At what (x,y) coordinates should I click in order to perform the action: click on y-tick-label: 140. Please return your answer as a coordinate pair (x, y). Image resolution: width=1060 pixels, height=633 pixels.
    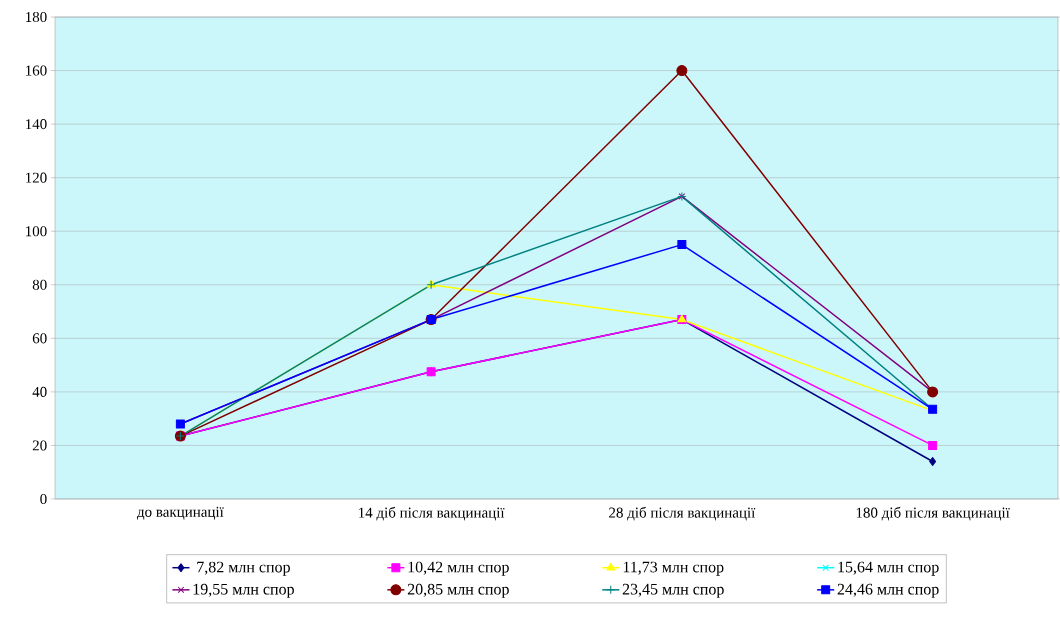
    Looking at the image, I should click on (36, 124).